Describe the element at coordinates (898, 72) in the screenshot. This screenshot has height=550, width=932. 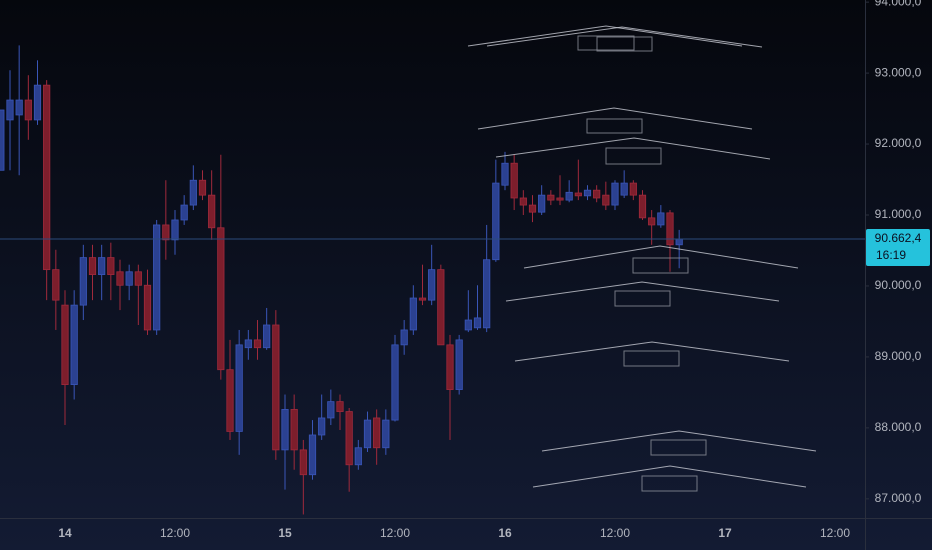
I see `y-tick-label: 93.000,0` at that location.